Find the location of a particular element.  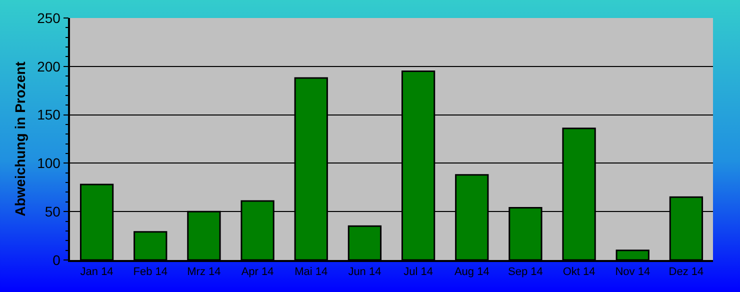

x-tick-label: Jul 14 is located at coordinates (418, 272).